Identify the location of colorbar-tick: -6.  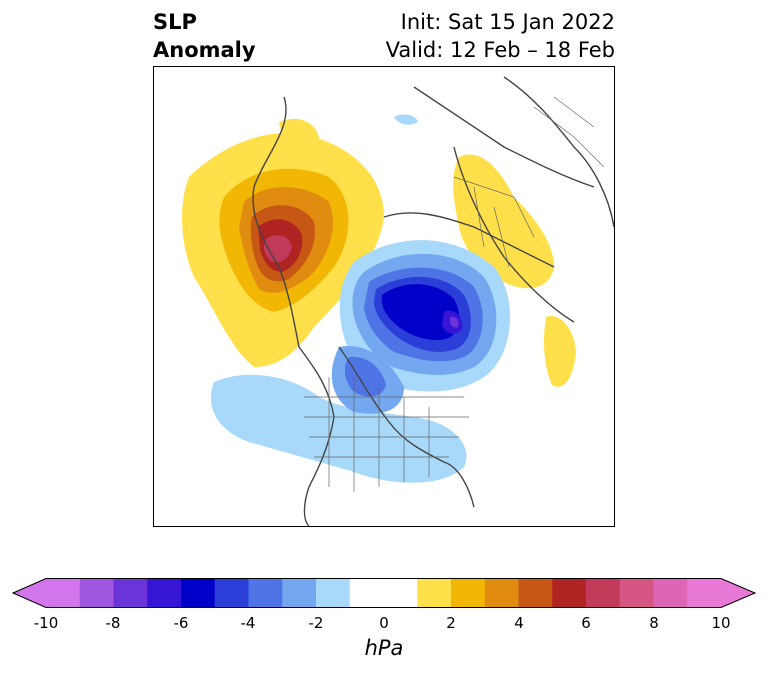
(181, 623).